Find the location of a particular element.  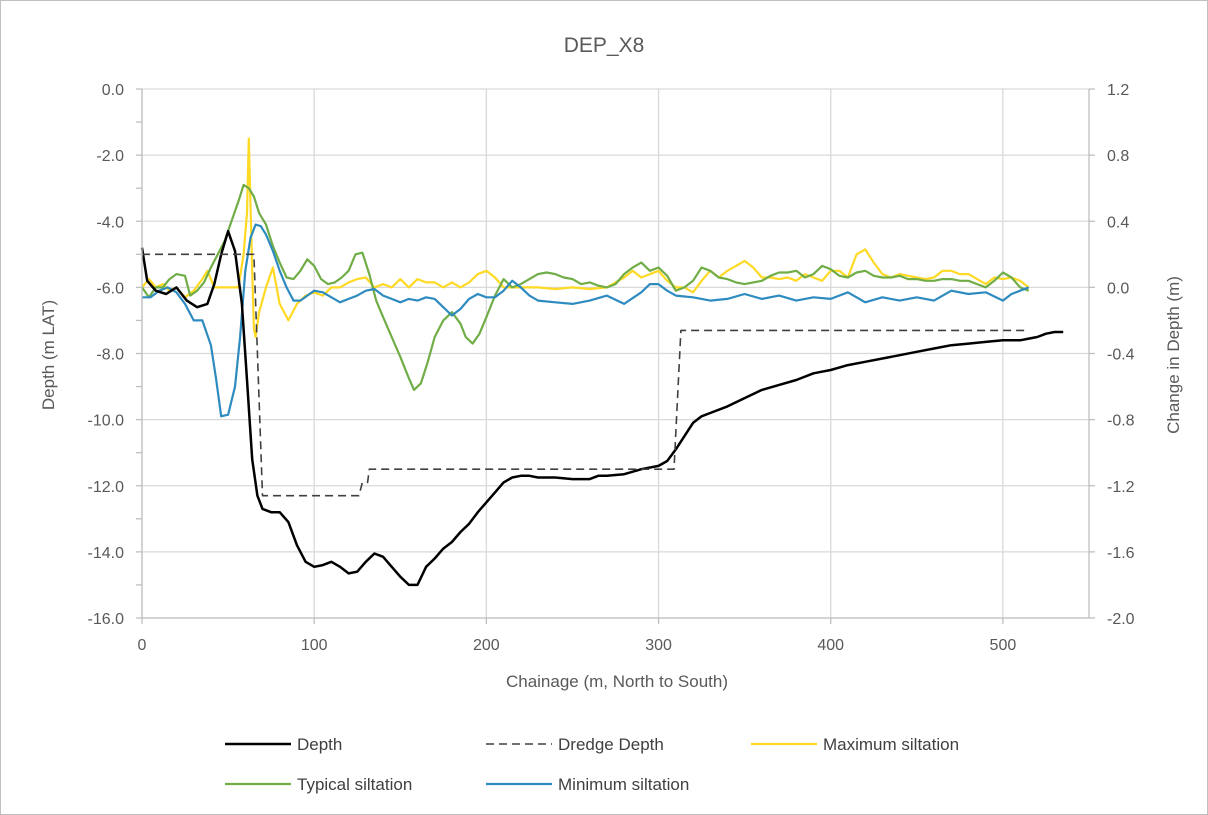

legend-label: Minimum siltation is located at coordinates (623, 784).